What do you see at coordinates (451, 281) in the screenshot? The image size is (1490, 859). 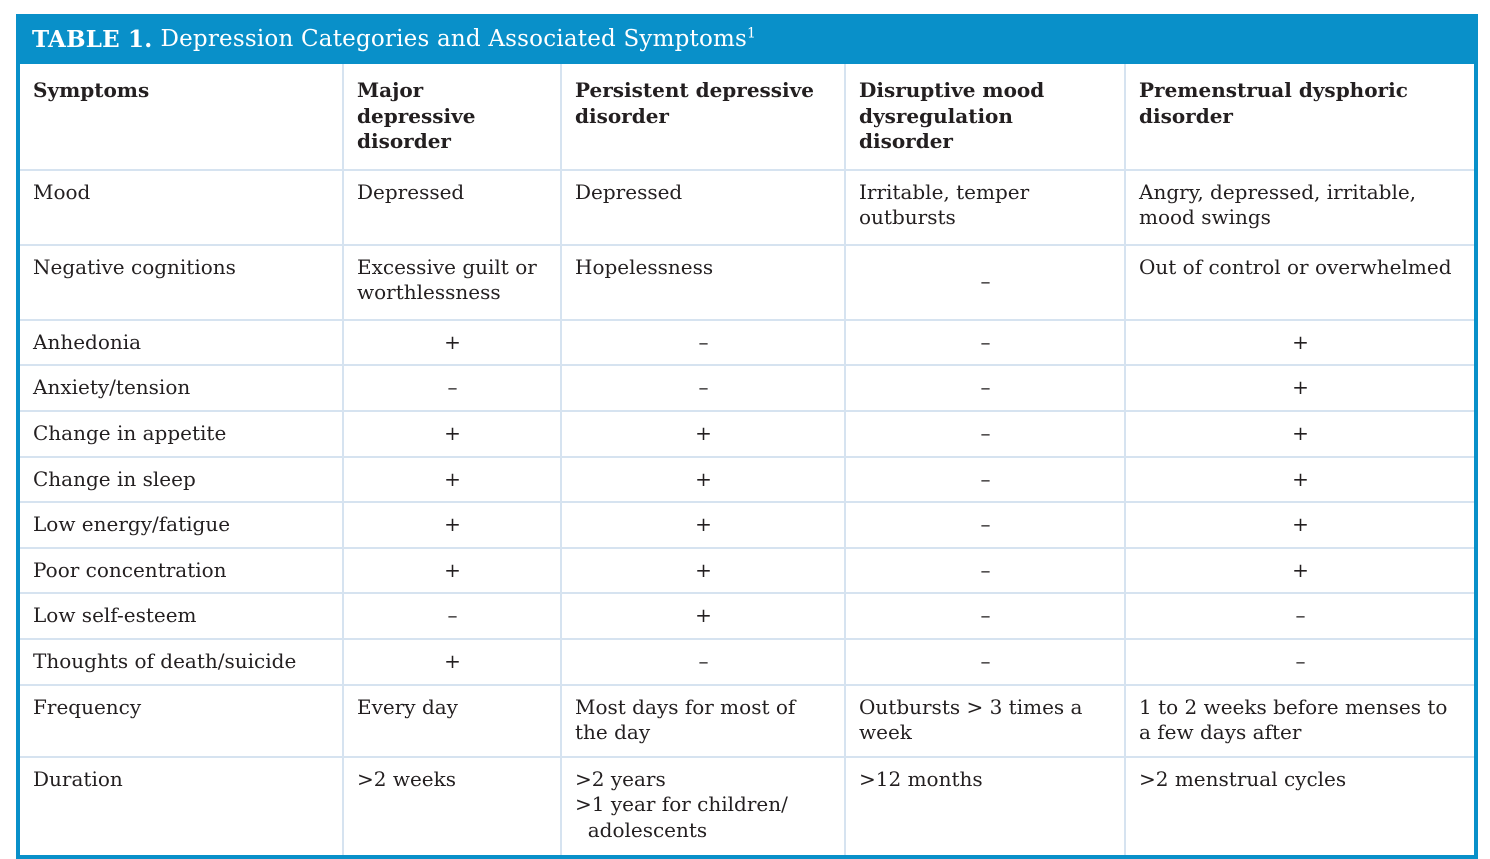 I see `cell: Excessive guilt or worthlessness` at bounding box center [451, 281].